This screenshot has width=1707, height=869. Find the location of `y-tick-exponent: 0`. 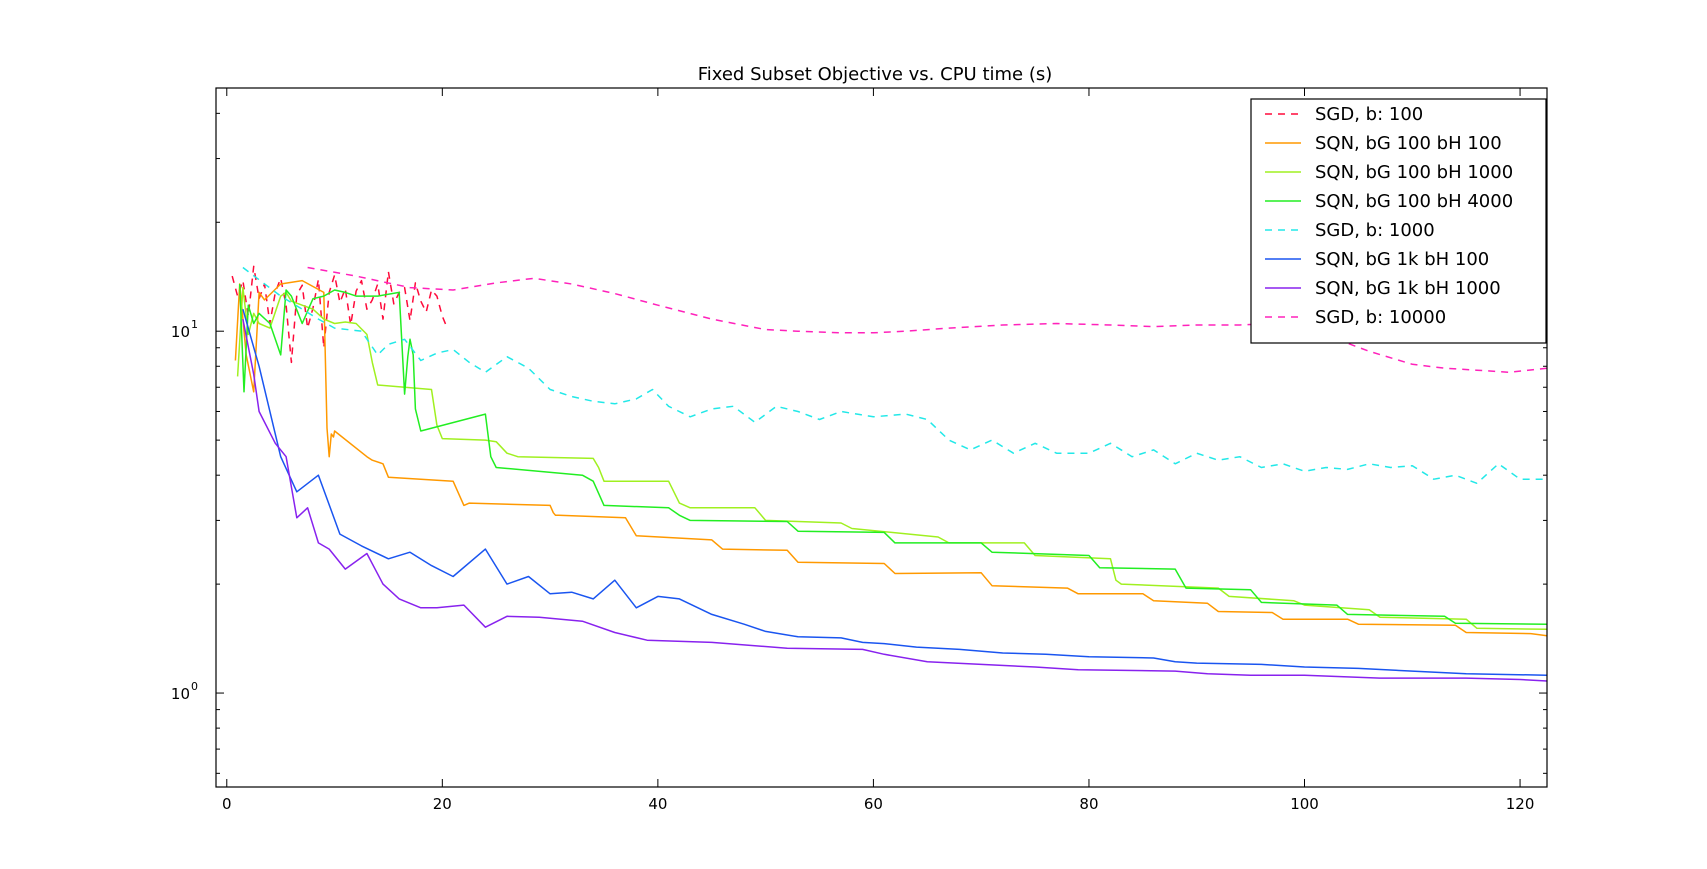

y-tick-exponent: 0 is located at coordinates (194, 686).